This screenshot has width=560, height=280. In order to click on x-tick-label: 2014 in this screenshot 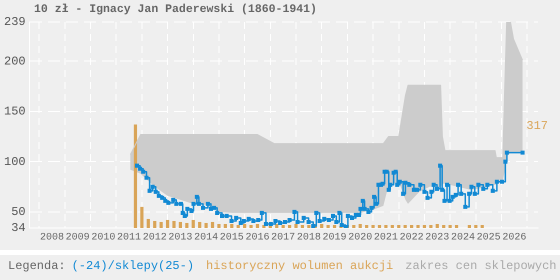, I will do `click(206, 238)`.